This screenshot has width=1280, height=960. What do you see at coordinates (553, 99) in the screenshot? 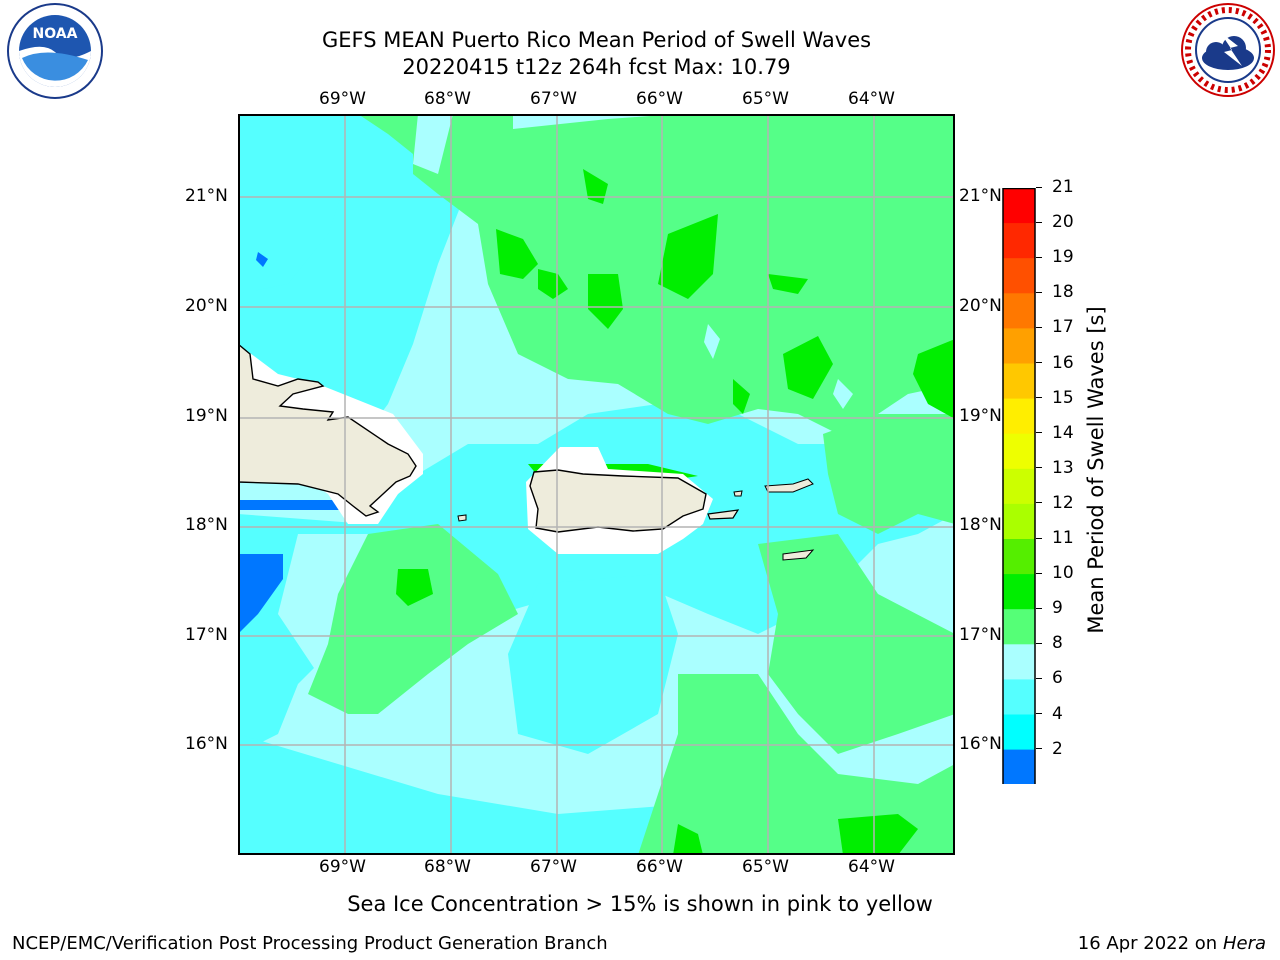
I see `lon-label-top: 67°W` at bounding box center [553, 99].